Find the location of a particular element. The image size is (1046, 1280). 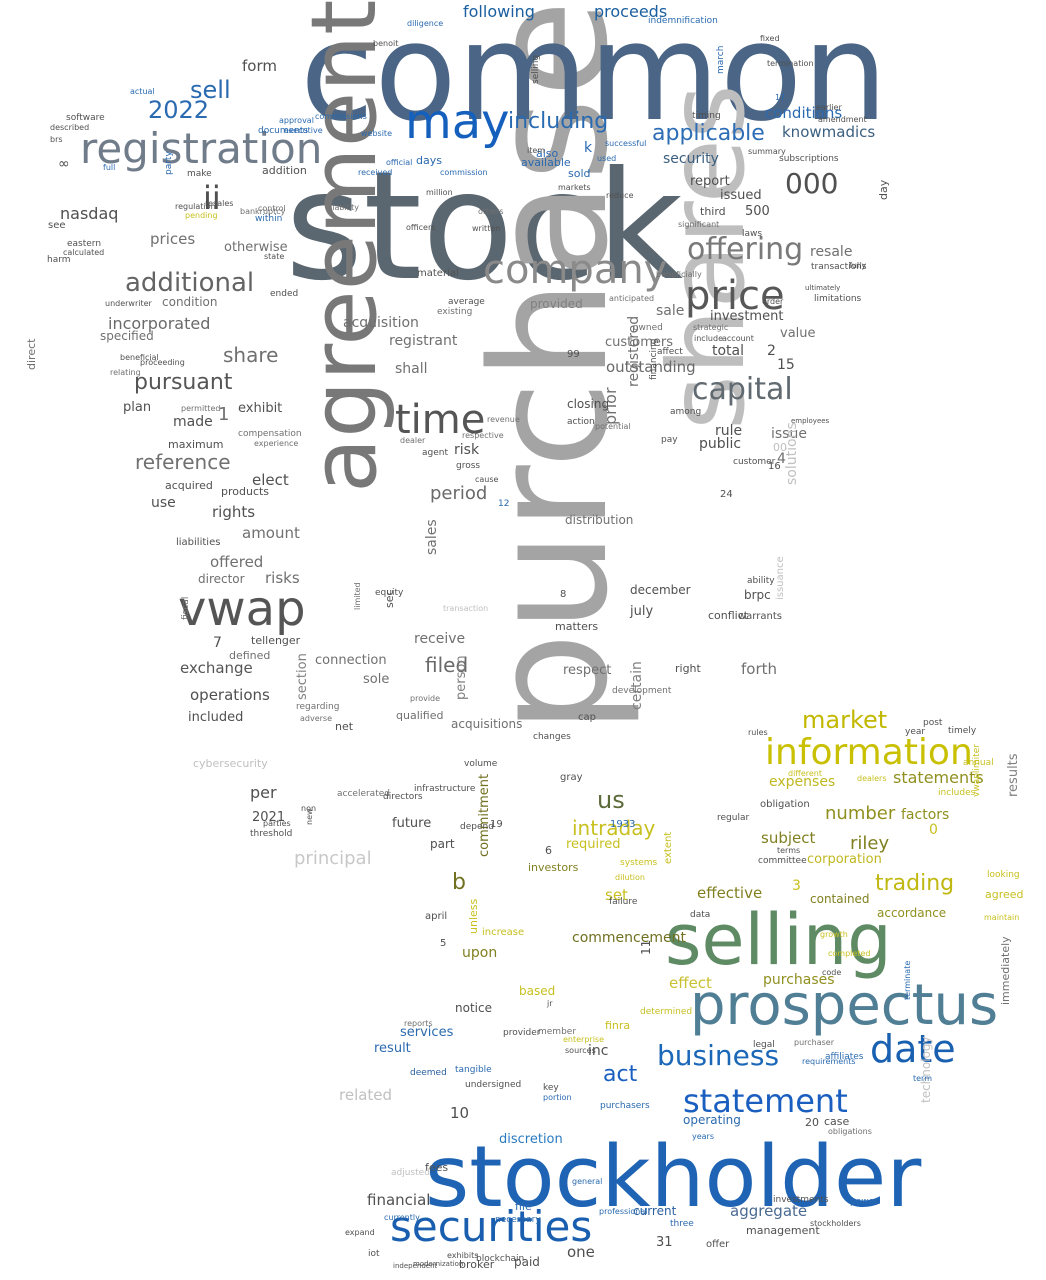

cloud-word: unless is located at coordinates (473, 916).